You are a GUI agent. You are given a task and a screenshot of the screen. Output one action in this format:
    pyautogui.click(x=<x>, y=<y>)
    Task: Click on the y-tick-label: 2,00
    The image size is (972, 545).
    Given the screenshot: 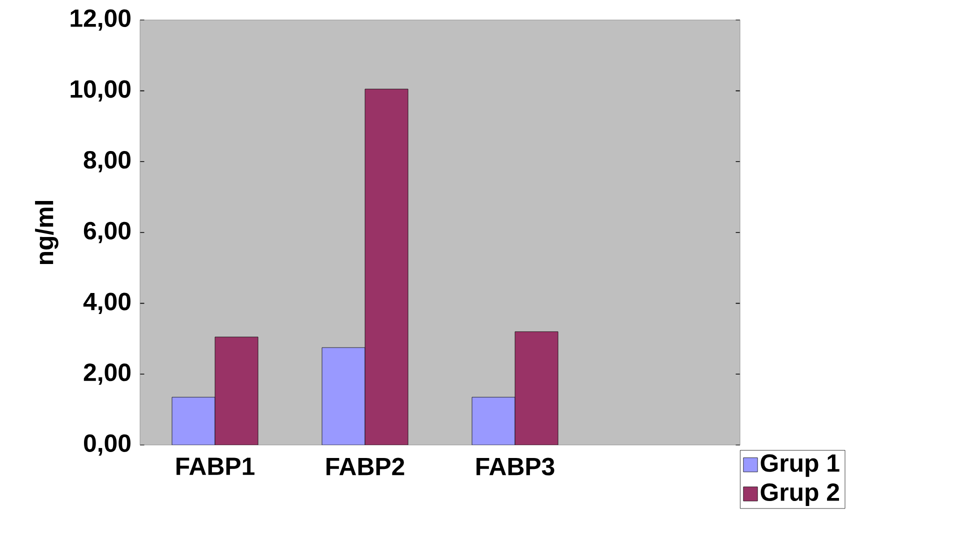 What is the action you would take?
    pyautogui.click(x=107, y=374)
    